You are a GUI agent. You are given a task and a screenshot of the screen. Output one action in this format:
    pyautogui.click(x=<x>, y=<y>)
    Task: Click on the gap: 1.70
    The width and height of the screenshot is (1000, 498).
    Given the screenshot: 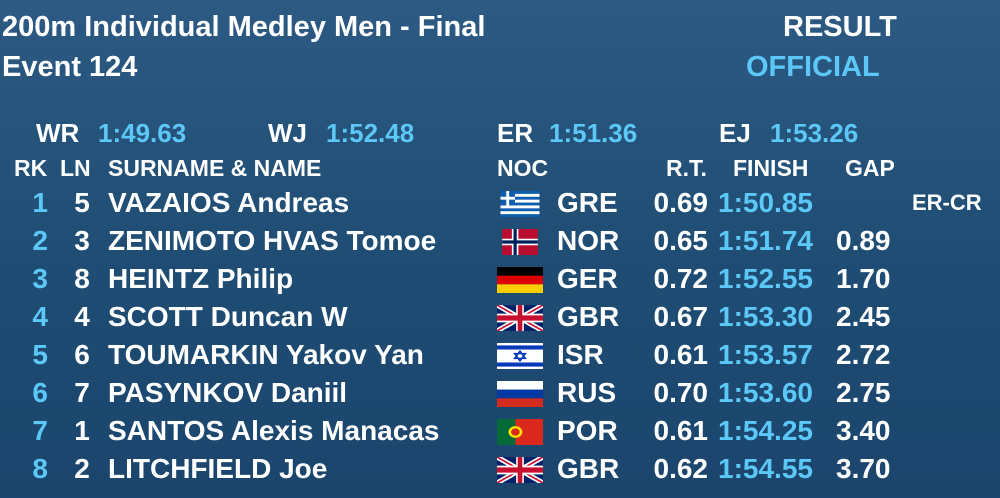 What is the action you would take?
    pyautogui.click(x=863, y=278)
    